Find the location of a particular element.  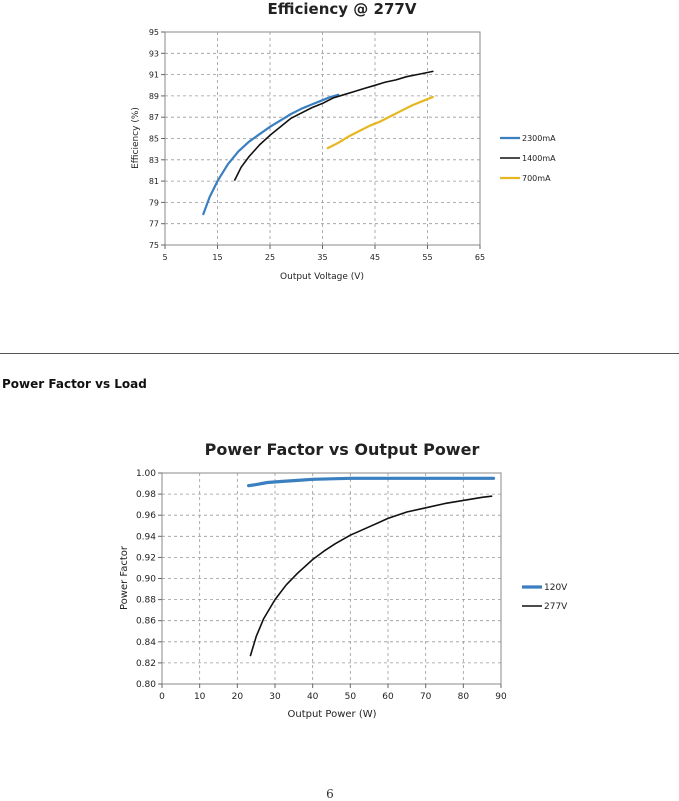

y-tick-label: 93 is located at coordinates (154, 53).